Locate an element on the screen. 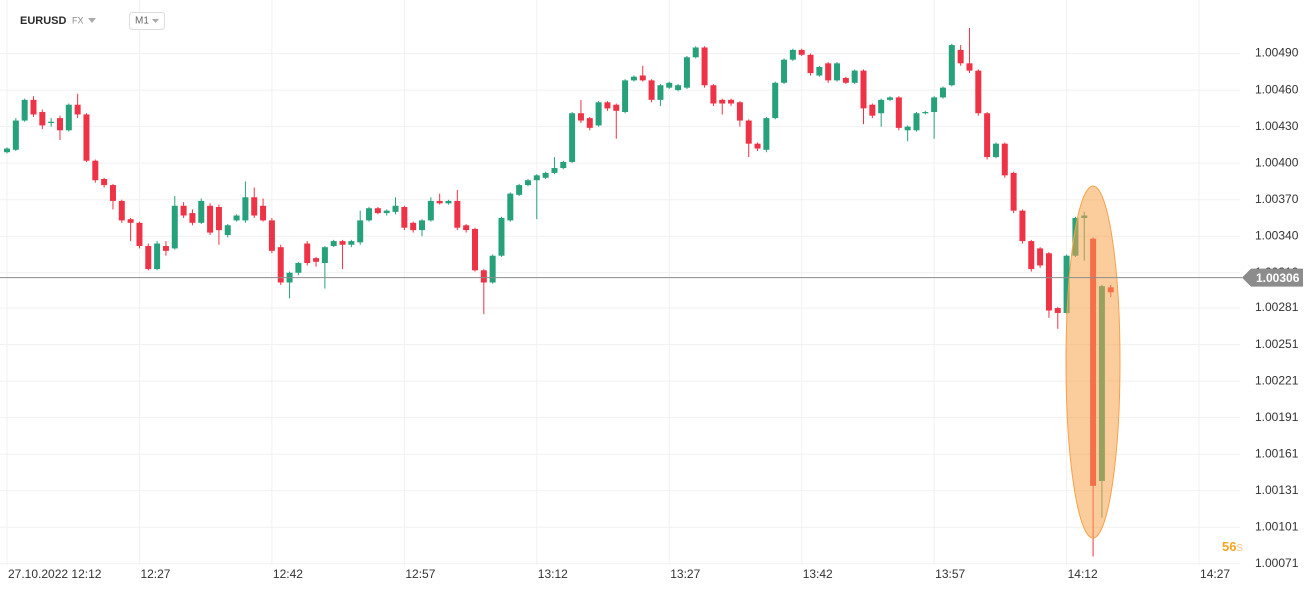 The image size is (1315, 592). y-tick-label: 1.00161 is located at coordinates (1277, 453).